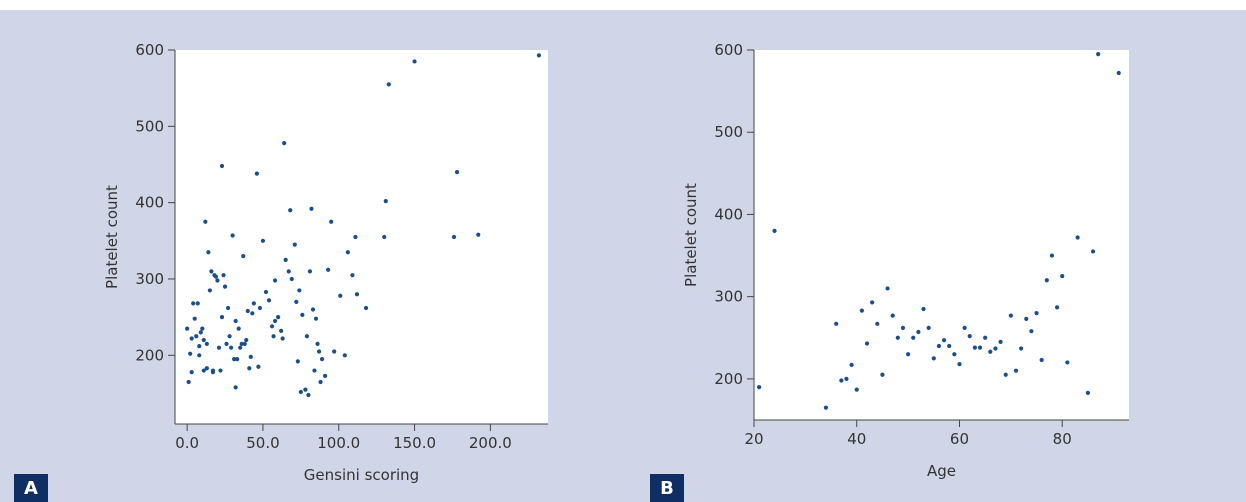 The height and width of the screenshot is (502, 1246). I want to click on y-axis-label: Platelet count, so click(112, 237).